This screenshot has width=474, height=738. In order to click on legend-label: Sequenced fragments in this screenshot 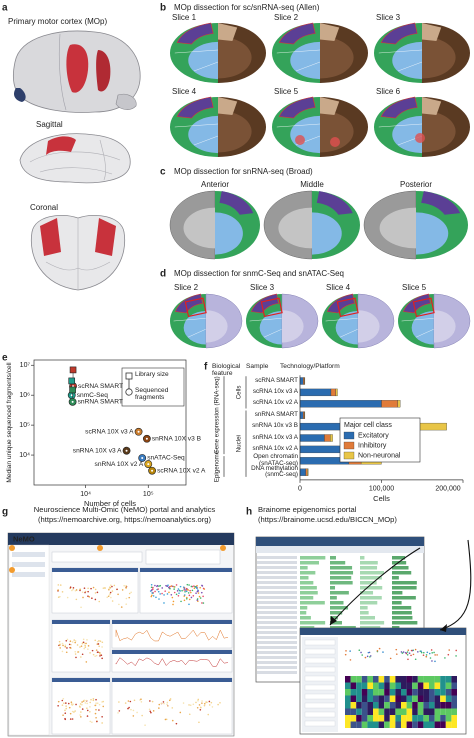, I will do `click(152, 394)`.